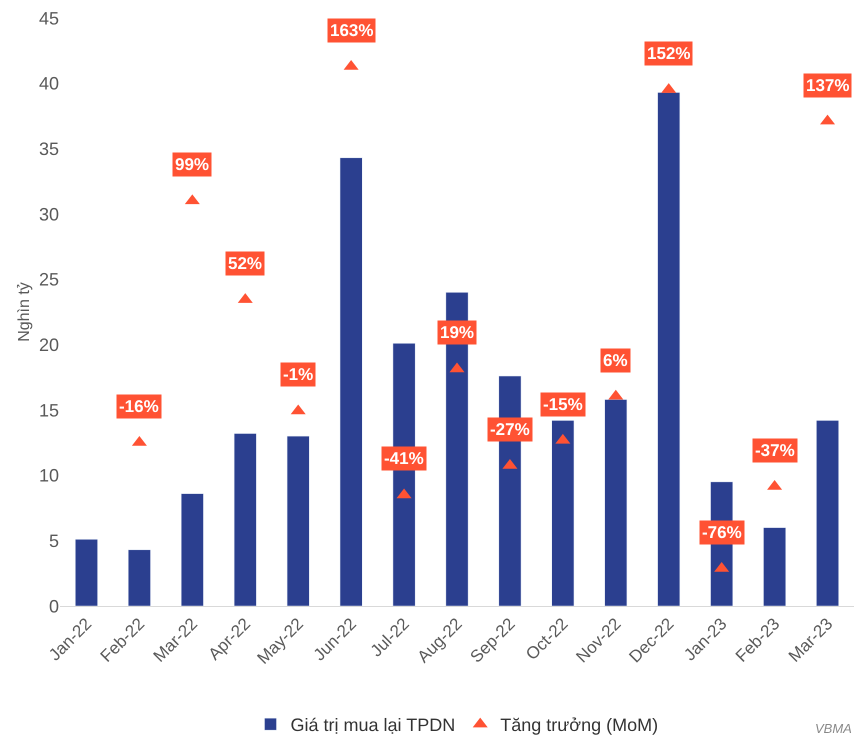 Image resolution: width=862 pixels, height=751 pixels. I want to click on data-label: -15%, so click(563, 404).